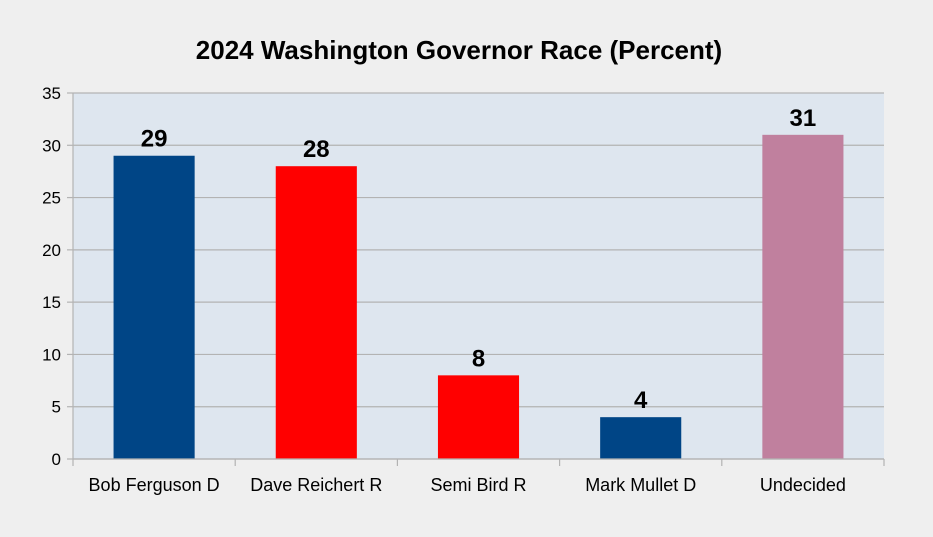  What do you see at coordinates (478, 417) in the screenshot?
I see `bar-semi-bird-r` at bounding box center [478, 417].